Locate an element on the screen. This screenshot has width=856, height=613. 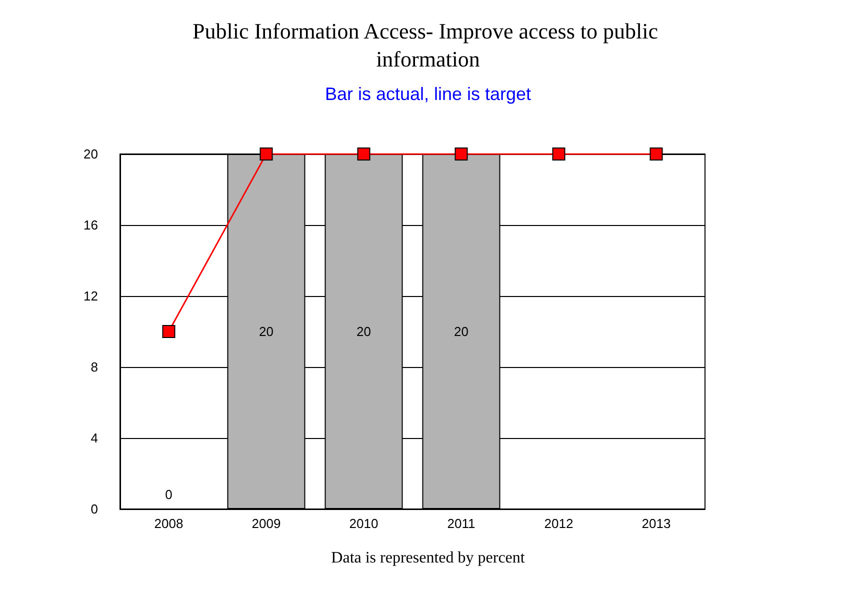
data-label: 0 is located at coordinates (168, 494).